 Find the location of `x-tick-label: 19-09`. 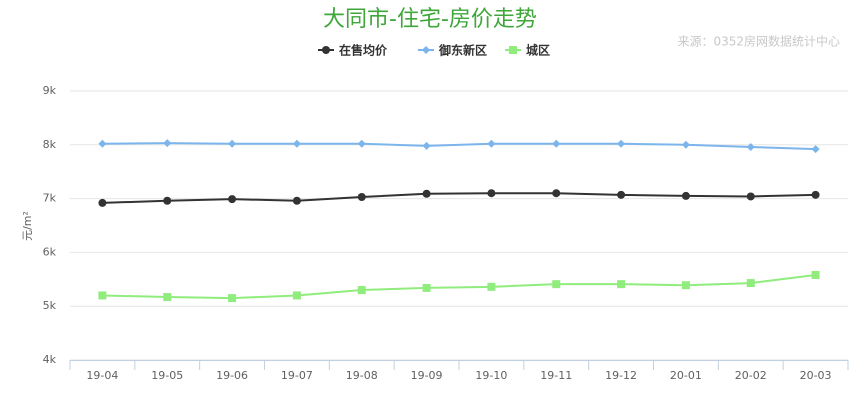

x-tick-label: 19-09 is located at coordinates (427, 375).